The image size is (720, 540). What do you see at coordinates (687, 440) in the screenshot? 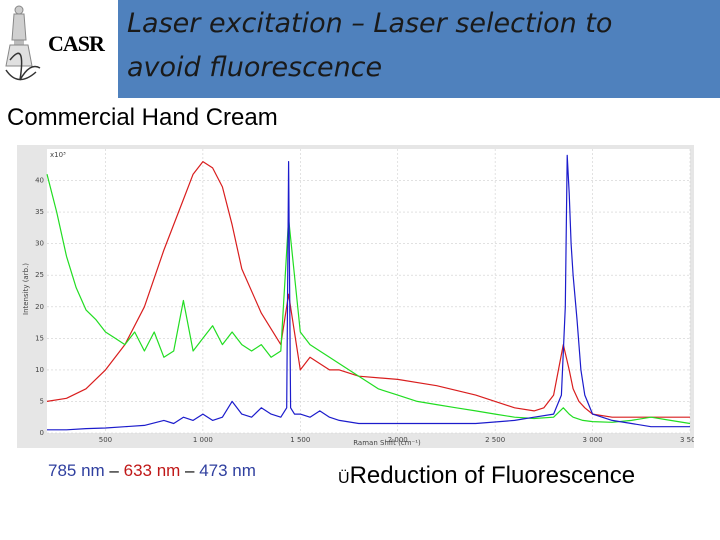
I see `x-tick-label: 3 500` at bounding box center [687, 440].